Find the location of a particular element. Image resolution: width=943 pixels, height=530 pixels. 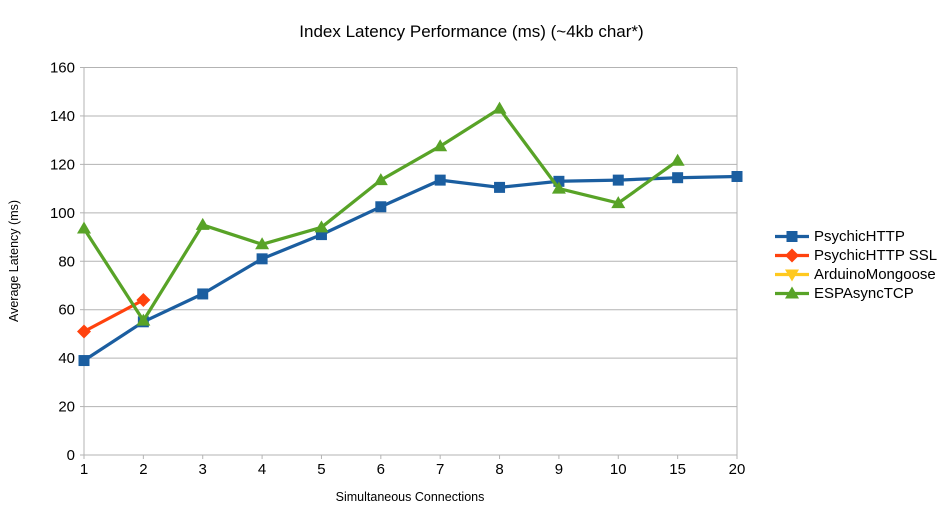

legend-marker-triangle-down-icon is located at coordinates (792, 275).